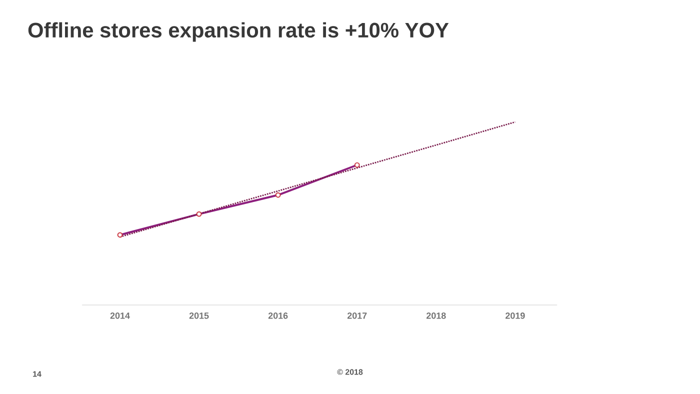 Image resolution: width=700 pixels, height=394 pixels. Describe the element at coordinates (515, 315) in the screenshot. I see `x-tick-label: 2019` at that location.